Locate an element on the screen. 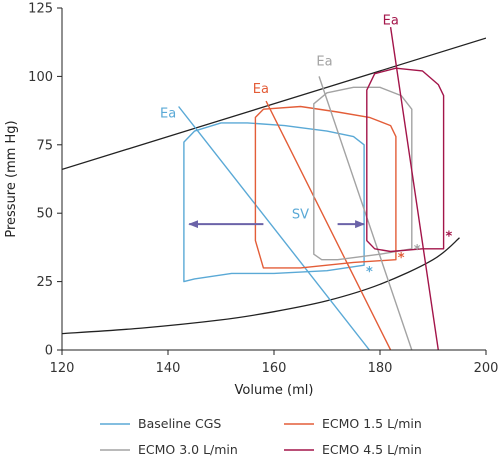 This screenshot has height=464, width=500. ees-star-0: * is located at coordinates (369, 272).